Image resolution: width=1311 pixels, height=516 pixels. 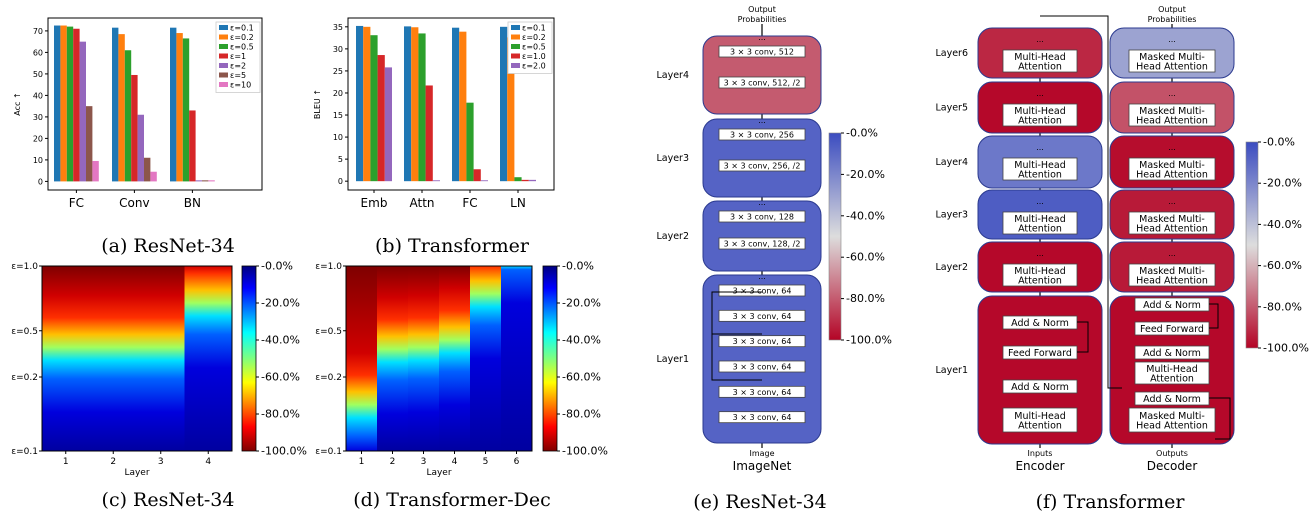 I want to click on x-tick-label: Conv, so click(x=134, y=203).